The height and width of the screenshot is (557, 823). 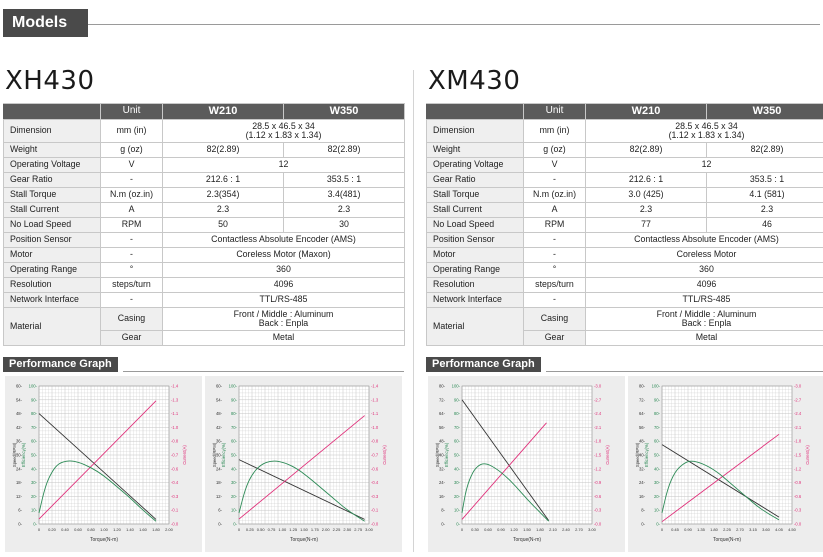 I want to click on spec-value: 3.4(481), so click(x=344, y=195).